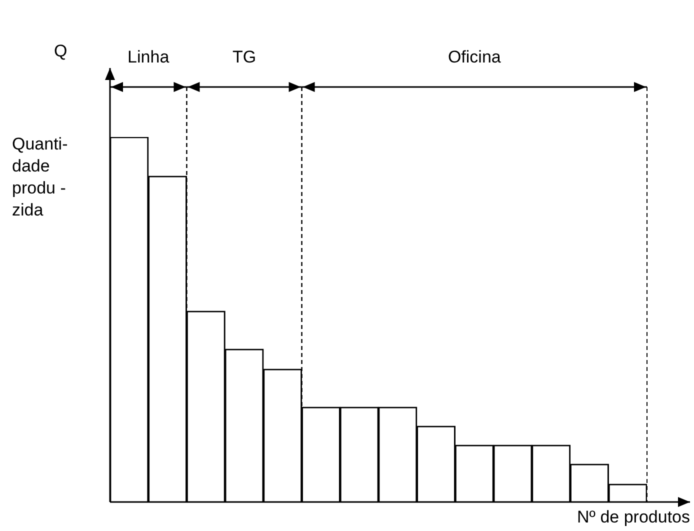  What do you see at coordinates (244, 57) in the screenshot?
I see `text: TG` at bounding box center [244, 57].